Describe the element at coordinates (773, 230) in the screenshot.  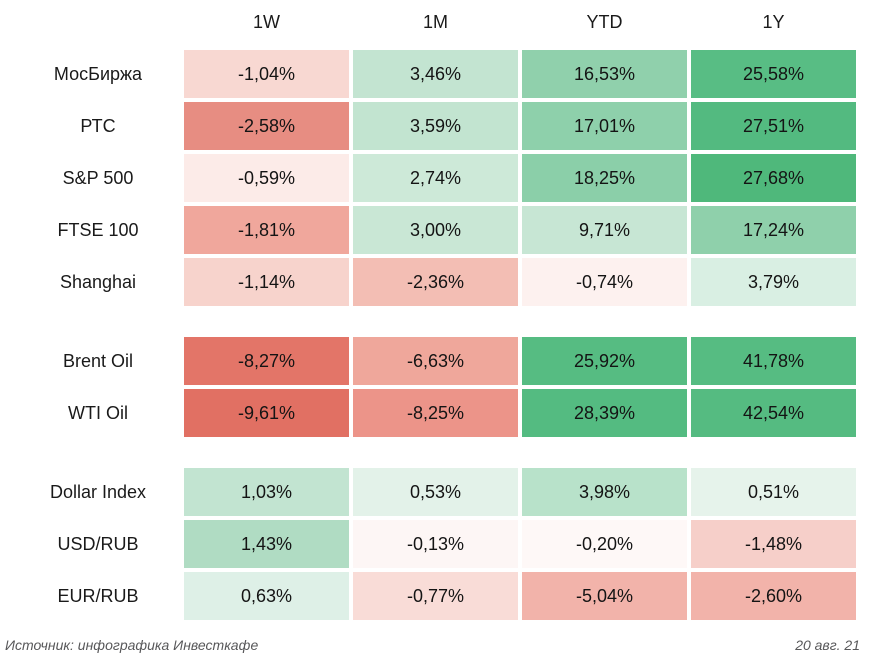
I see `heatmap-cell: 17,24%` at that location.